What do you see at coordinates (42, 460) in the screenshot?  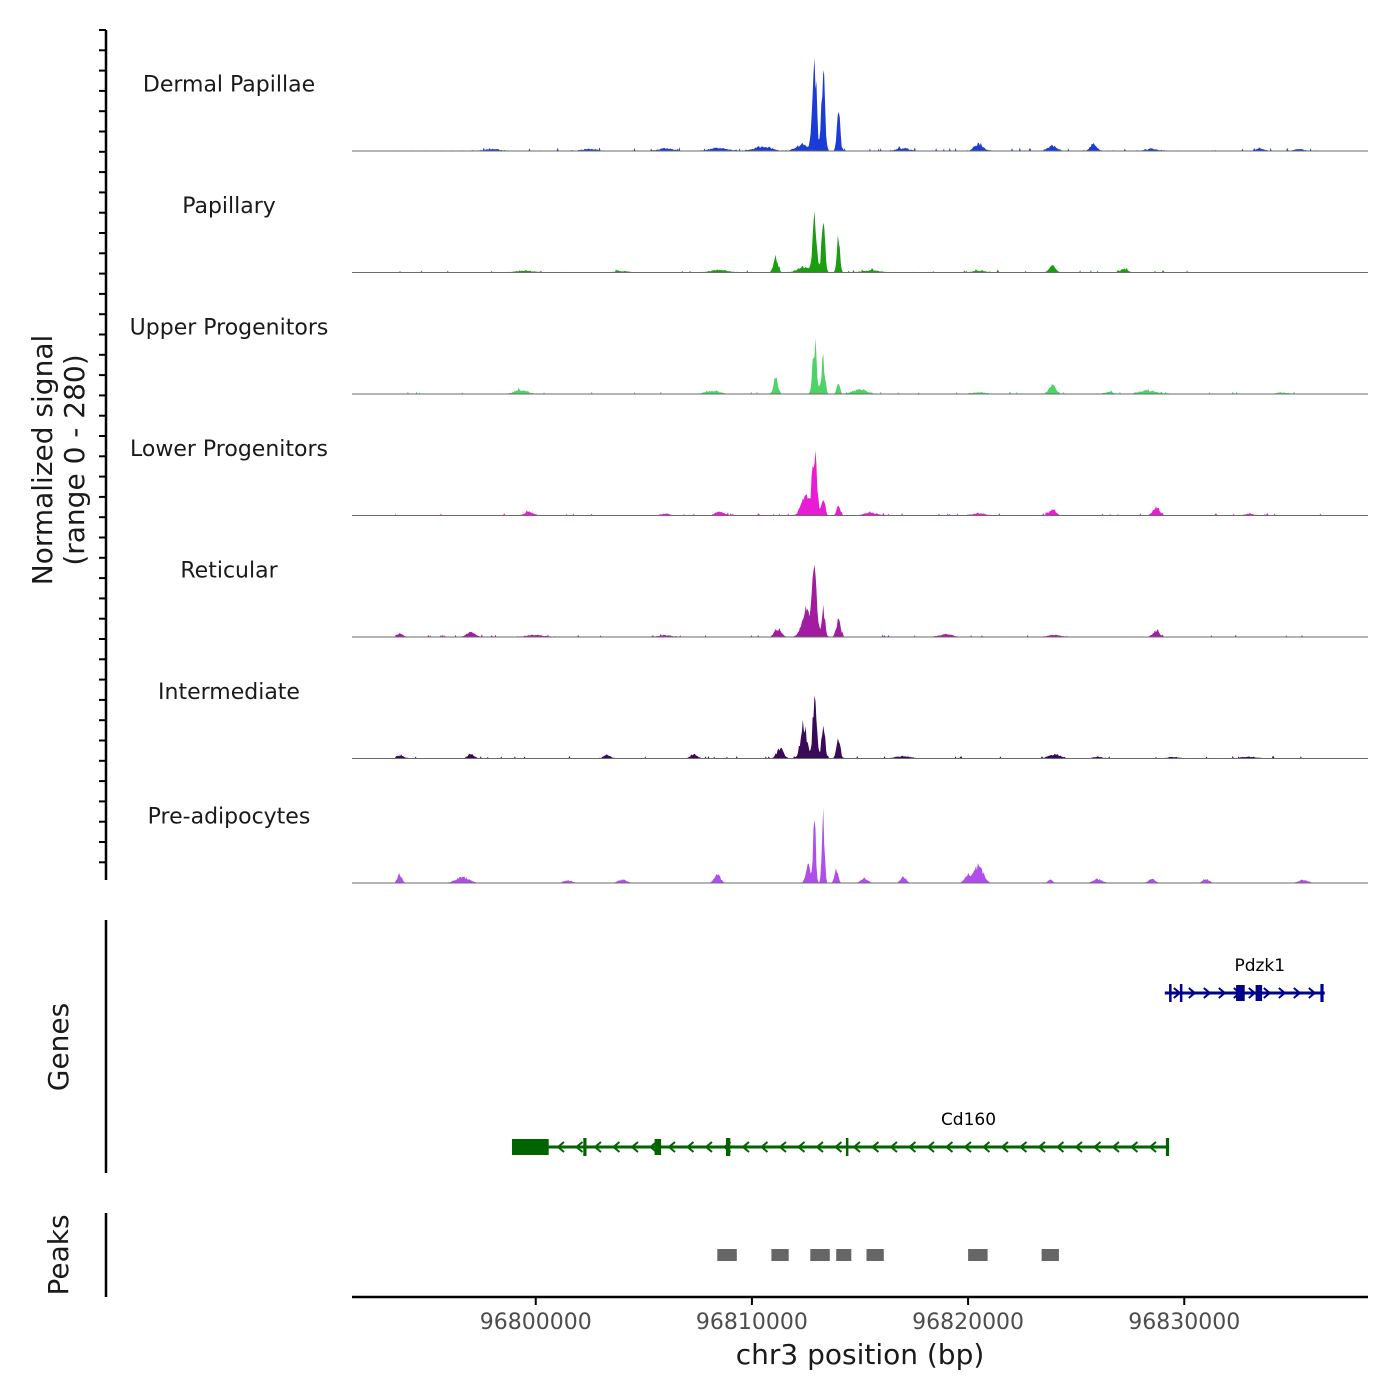 I see `y-axis-label-line1: Normalized signal` at bounding box center [42, 460].